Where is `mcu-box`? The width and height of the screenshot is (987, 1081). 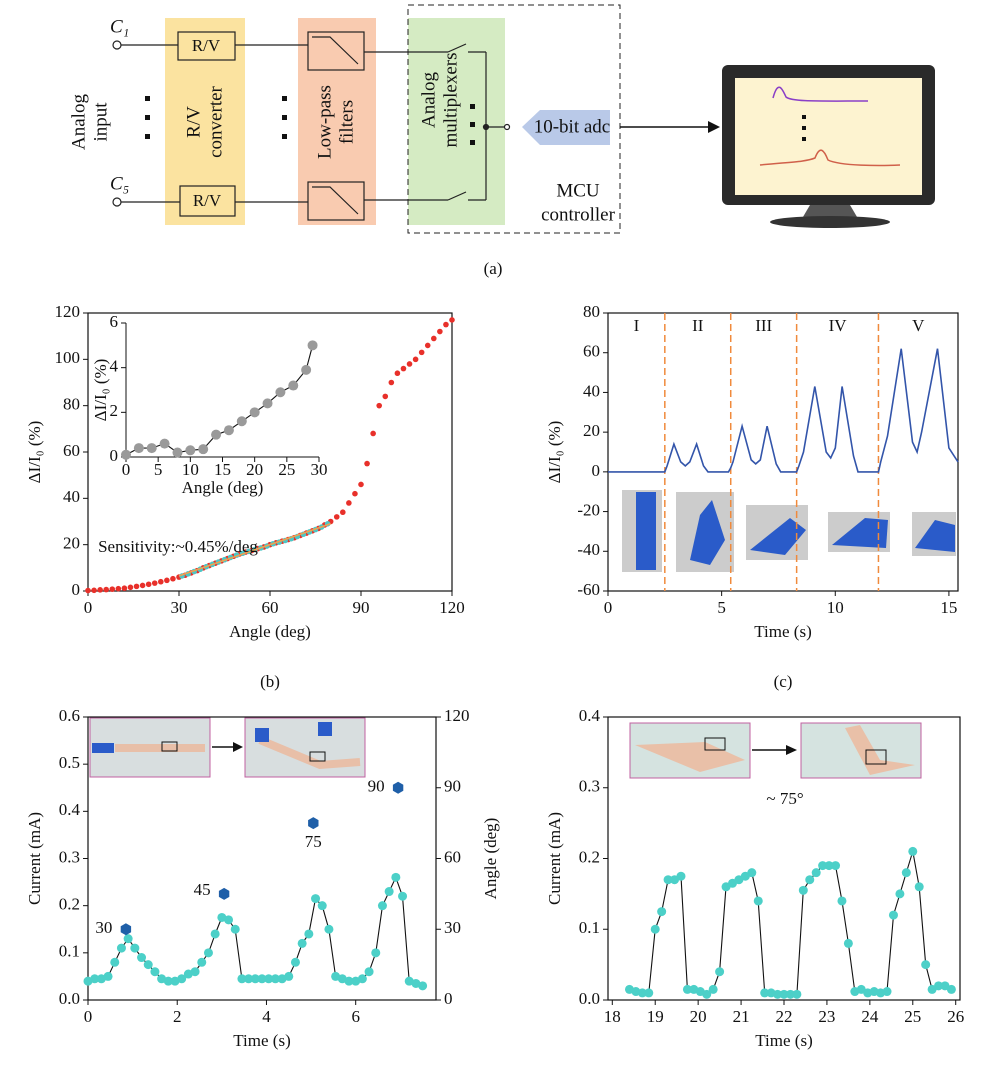
mcu-box is located at coordinates (514, 119).